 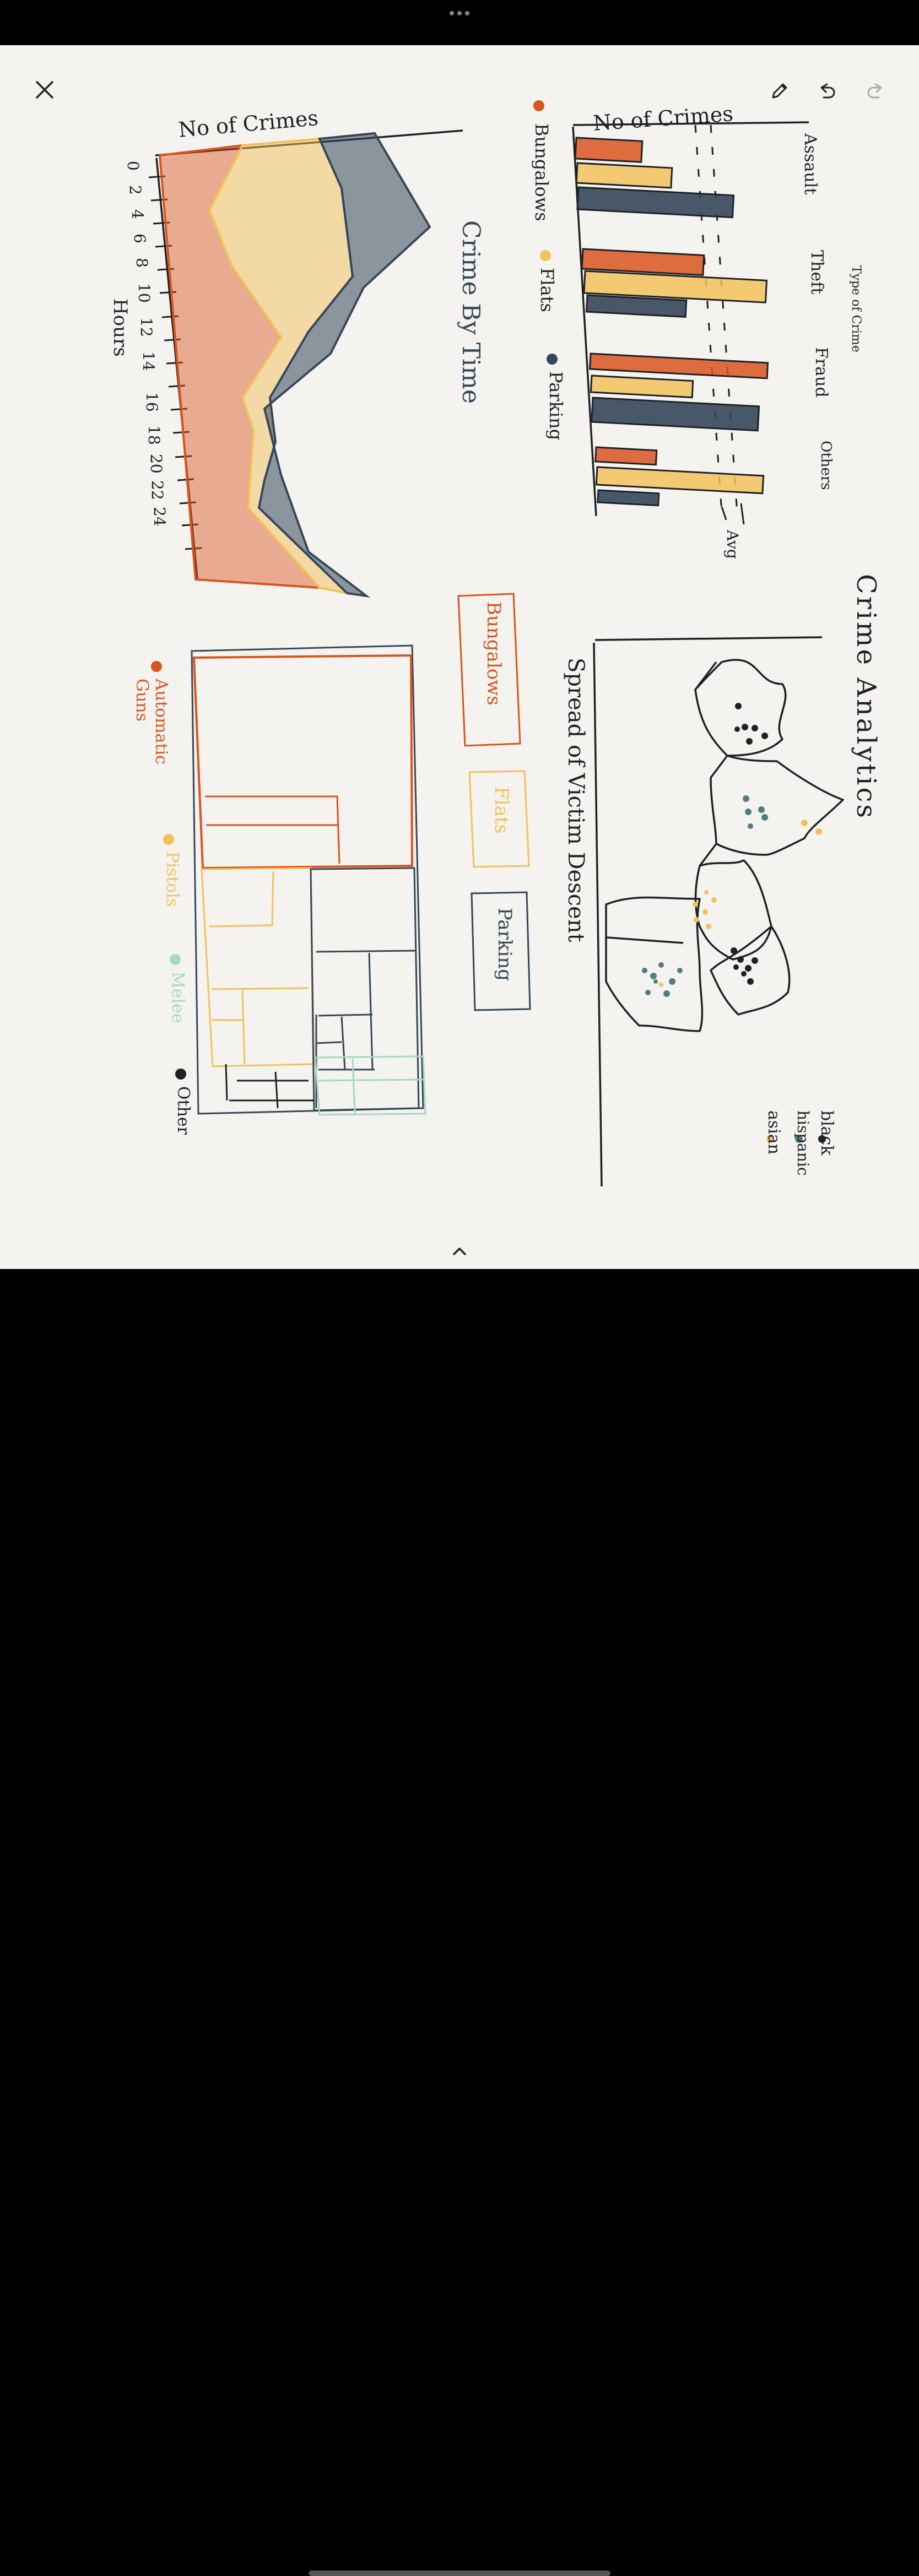 I want to click on map-legend-asian: asian, so click(x=773, y=1132).